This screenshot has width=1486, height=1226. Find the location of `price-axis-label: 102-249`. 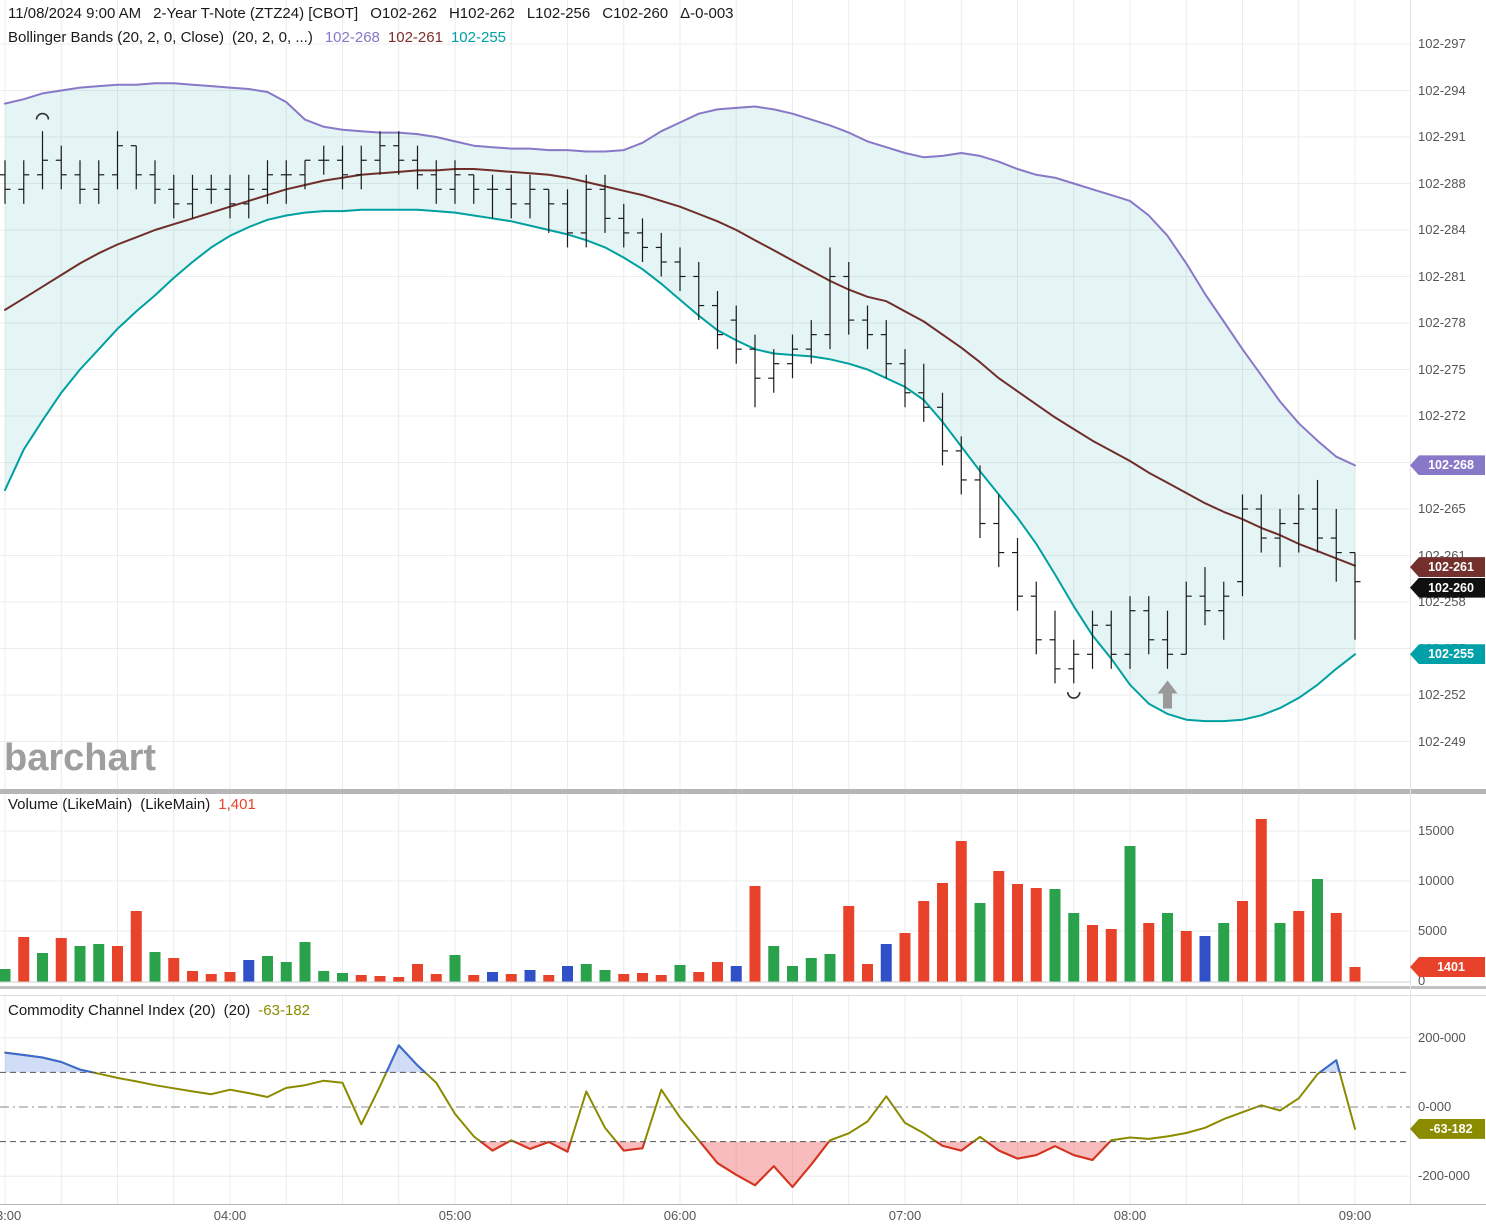

price-axis-label: 102-249 is located at coordinates (1442, 741).